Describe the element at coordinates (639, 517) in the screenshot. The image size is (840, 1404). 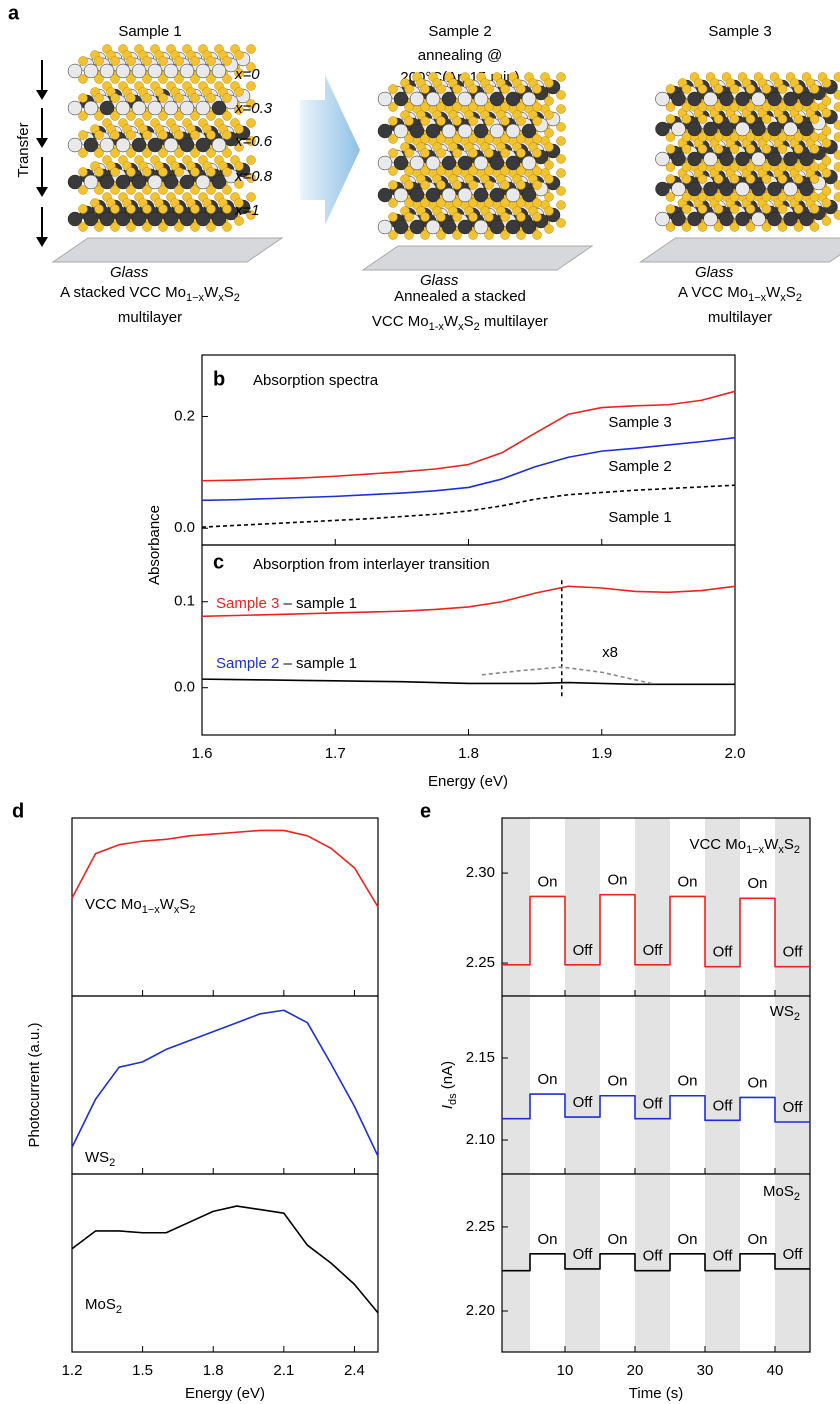
I see `series-label: Sample 1` at that location.